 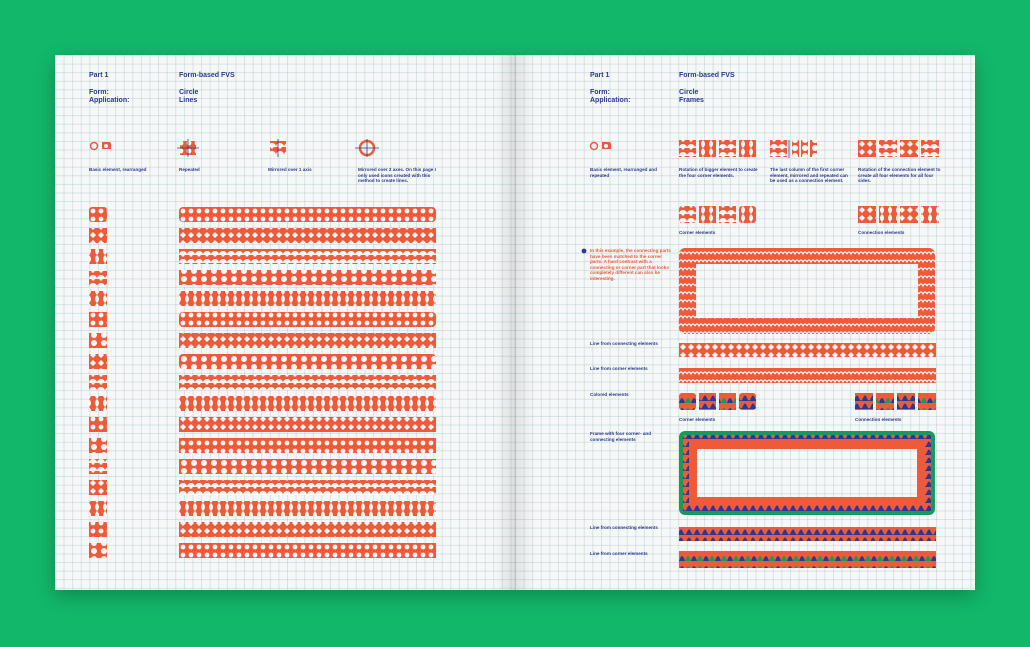 I want to click on caption-basic: Basic element, rearranged, so click(x=118, y=169).